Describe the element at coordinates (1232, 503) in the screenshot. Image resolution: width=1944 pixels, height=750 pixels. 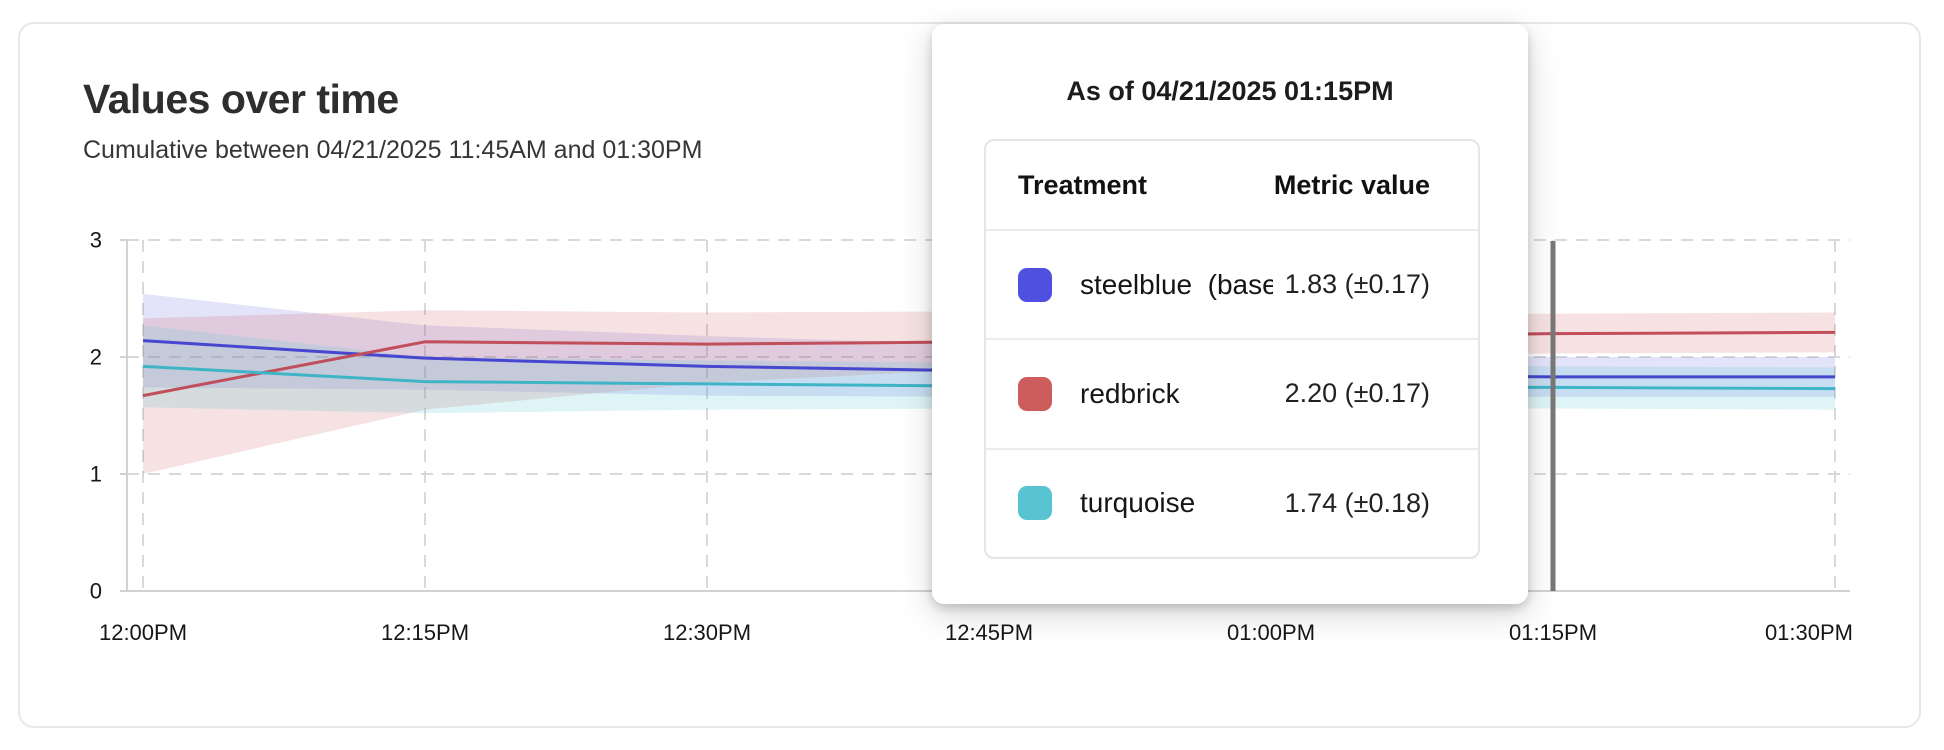
I see `treatment-row: turquoise 1.74 (±0.18)` at that location.